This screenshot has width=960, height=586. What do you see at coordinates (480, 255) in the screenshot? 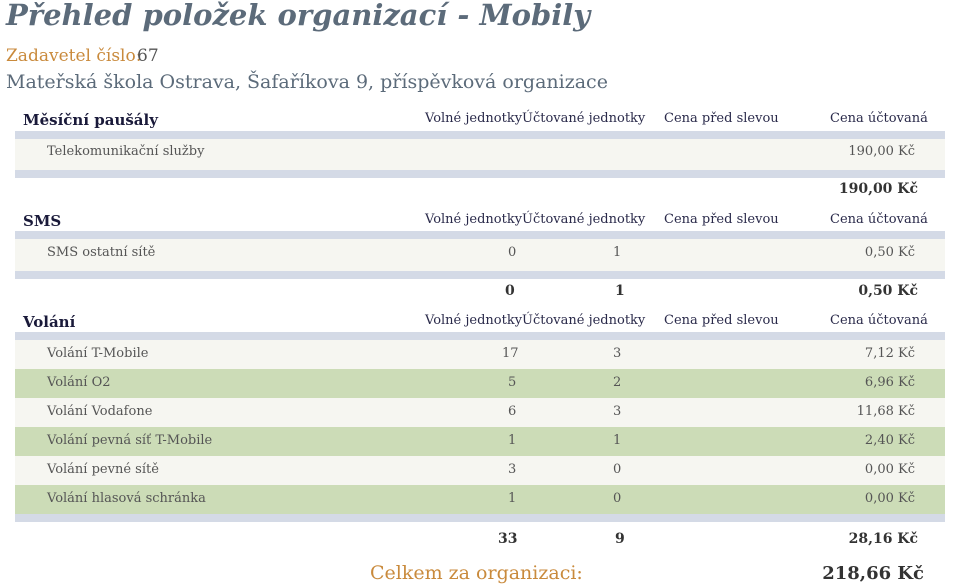
I see `table-row: SMS ostatní sítě 0 1 0,50 Kč` at bounding box center [480, 255].